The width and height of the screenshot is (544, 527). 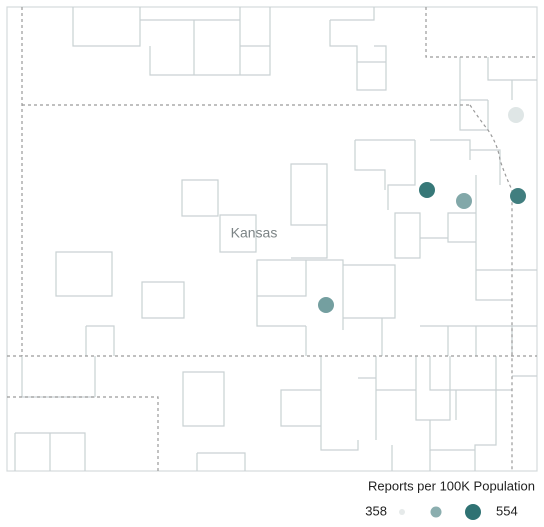 What do you see at coordinates (254, 233) in the screenshot?
I see `region-label: Kansas` at bounding box center [254, 233].